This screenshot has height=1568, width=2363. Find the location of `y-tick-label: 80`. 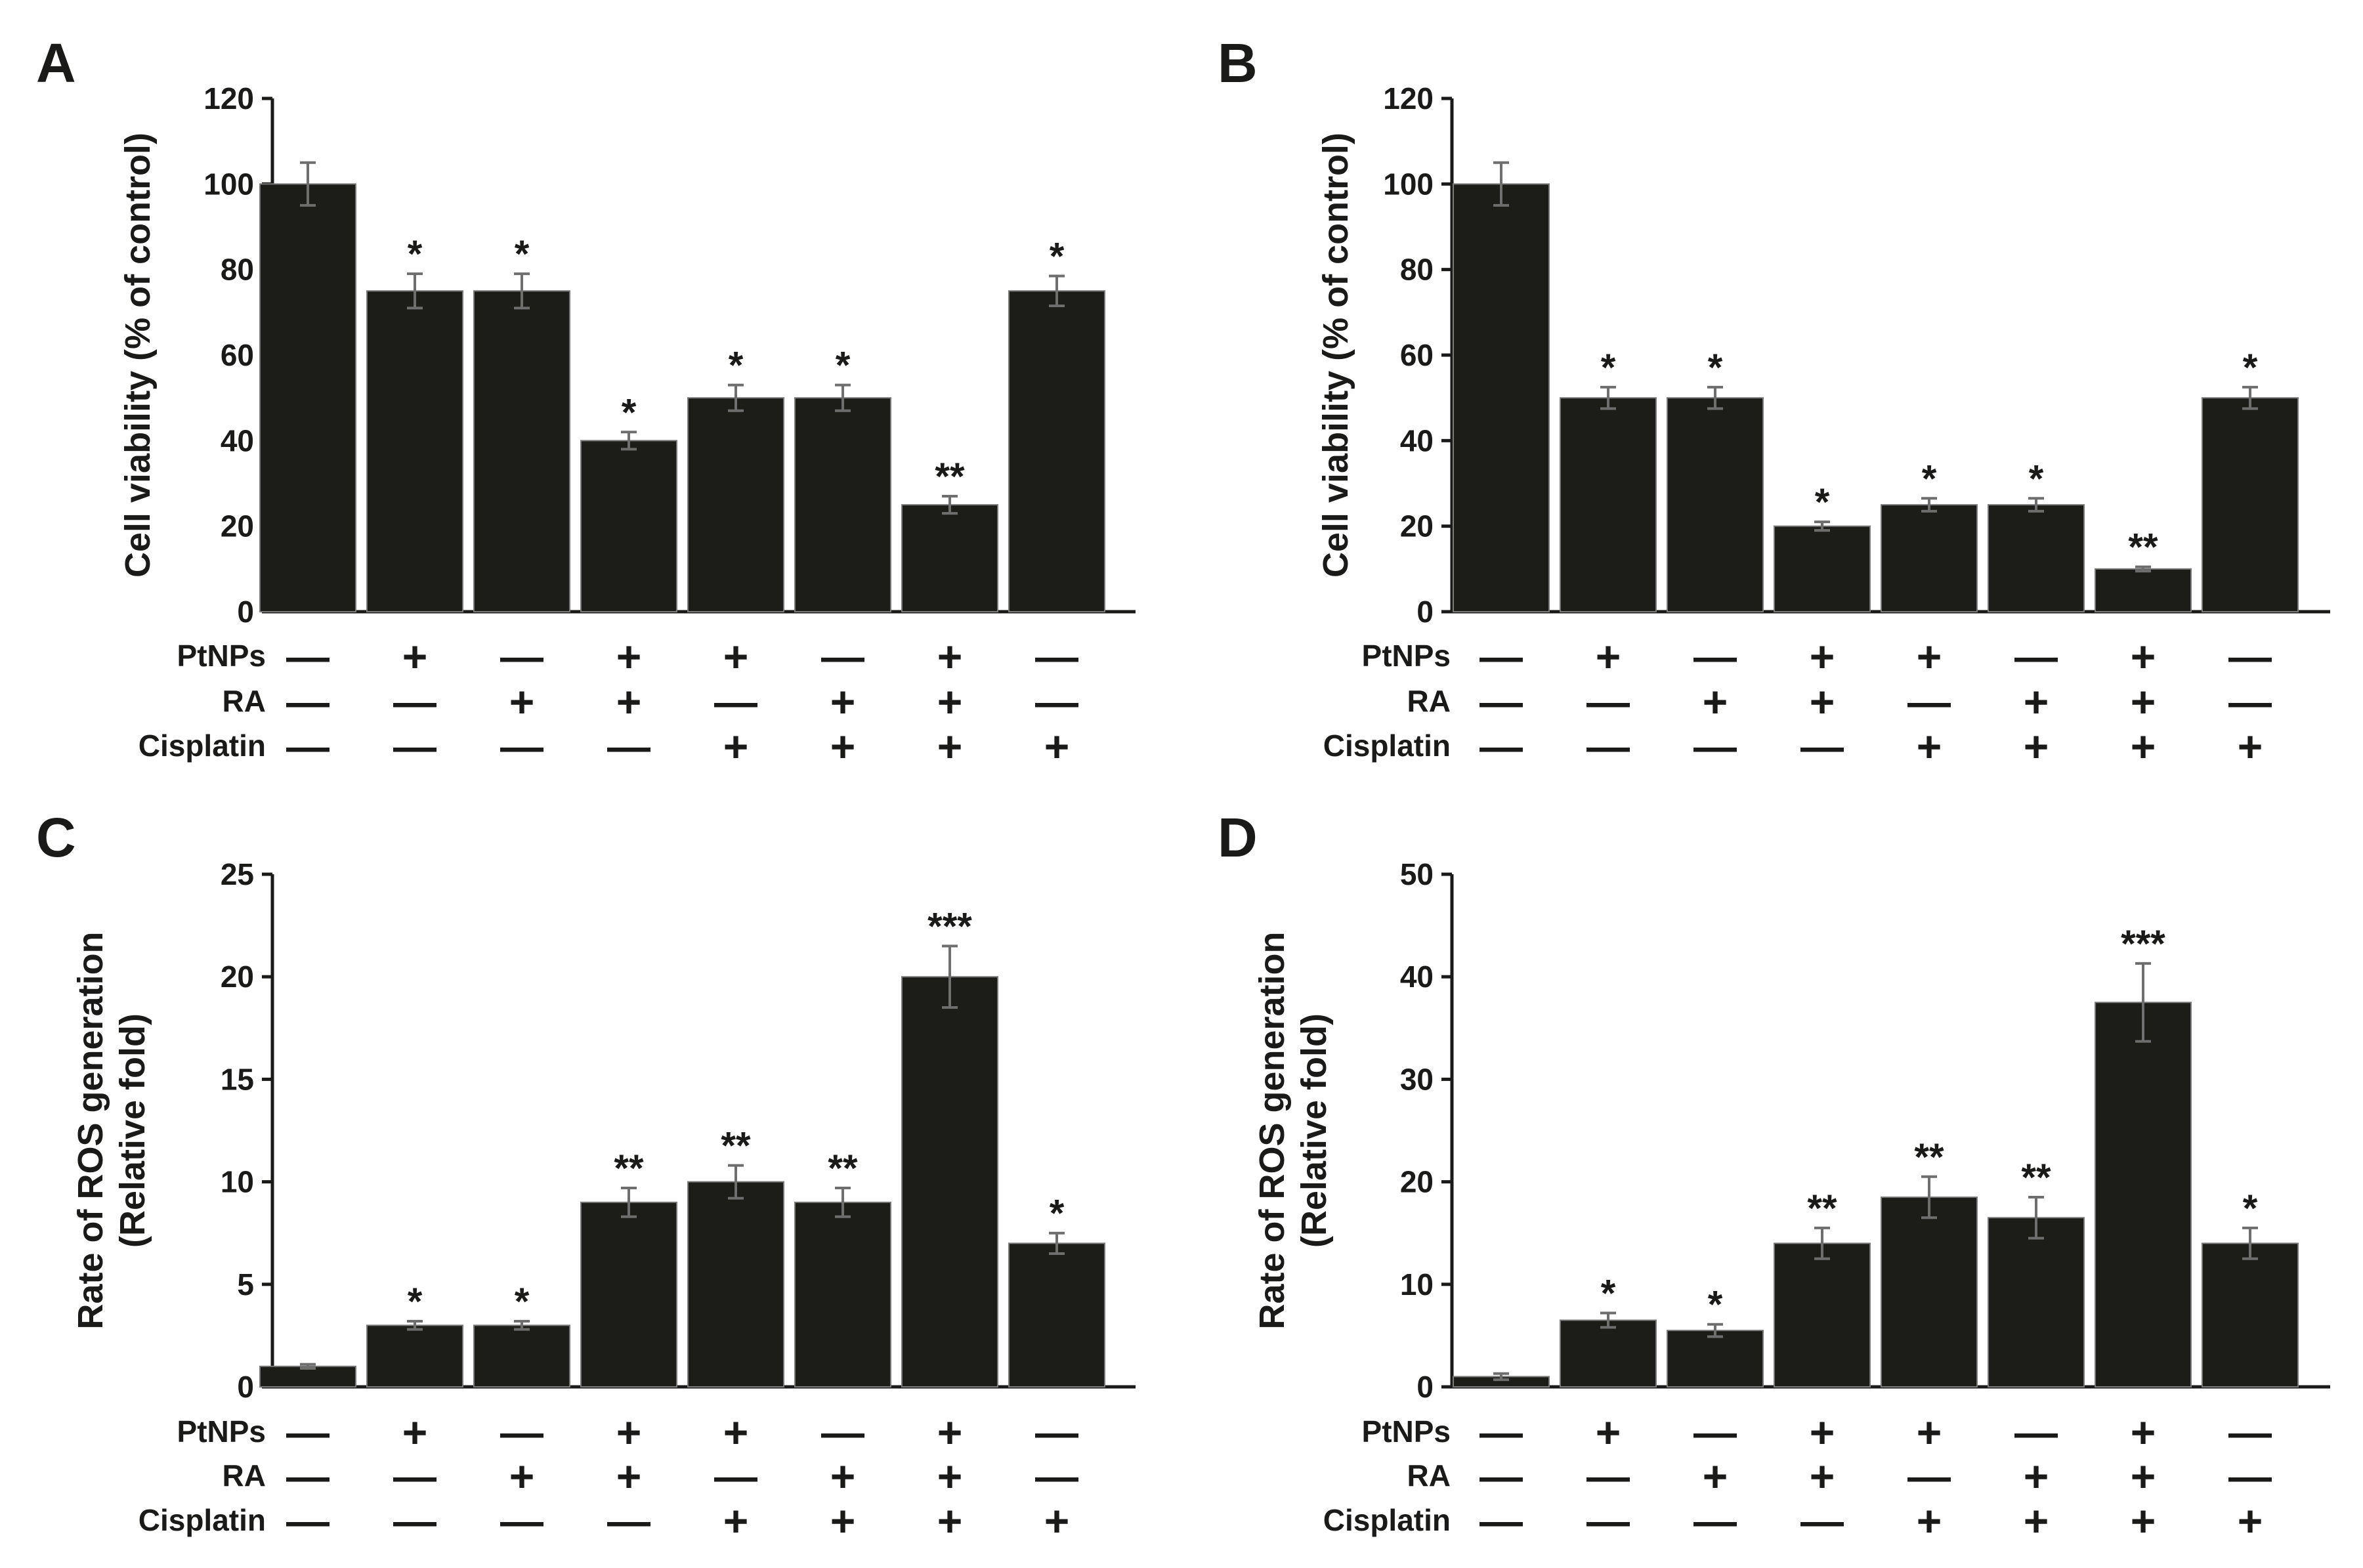

y-tick-label: 80 is located at coordinates (1417, 270).